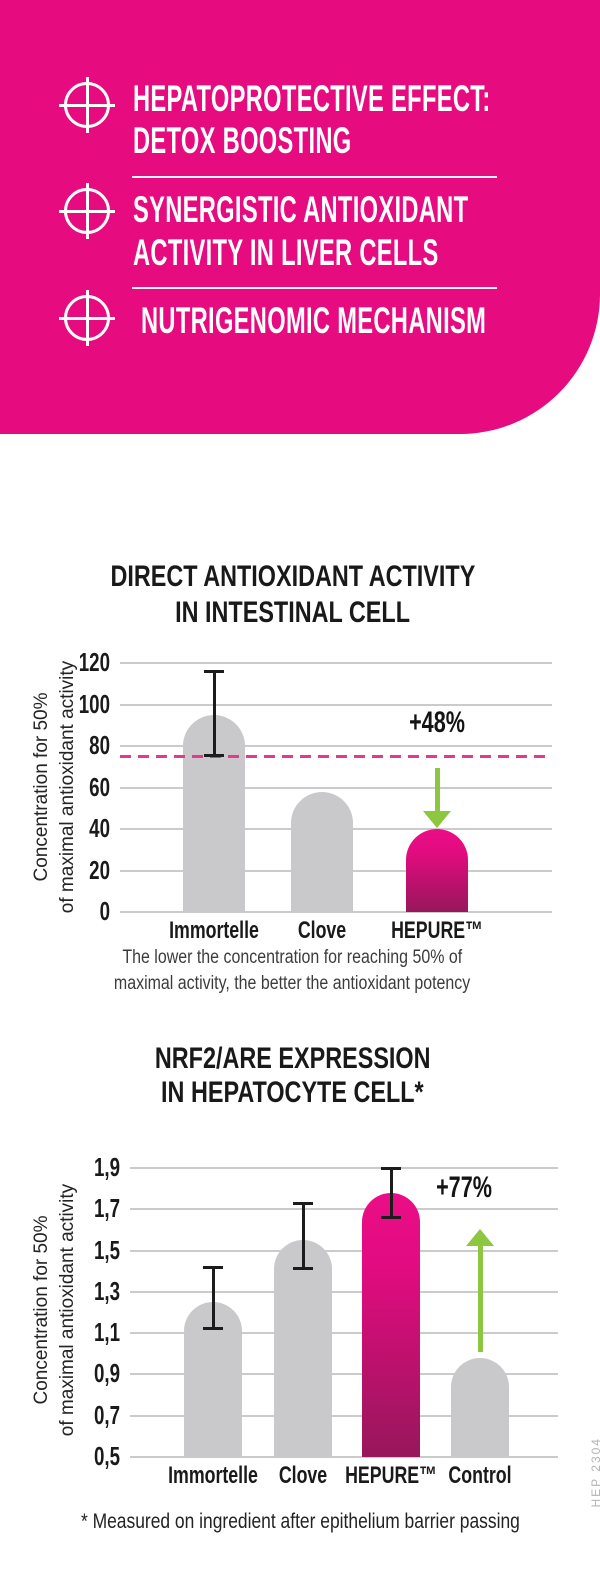  What do you see at coordinates (106, 1373) in the screenshot?
I see `y-tick-label: 0,9` at bounding box center [106, 1373].